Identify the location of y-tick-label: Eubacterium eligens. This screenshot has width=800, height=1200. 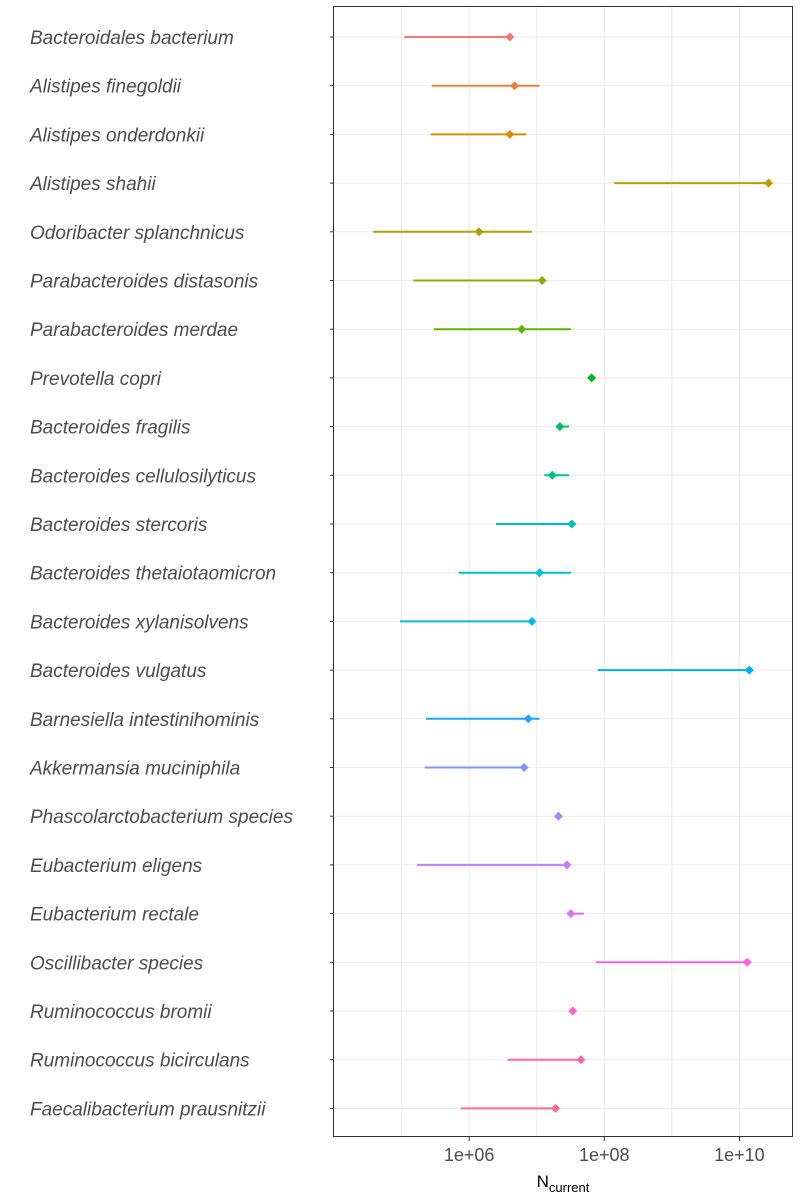
(116, 866).